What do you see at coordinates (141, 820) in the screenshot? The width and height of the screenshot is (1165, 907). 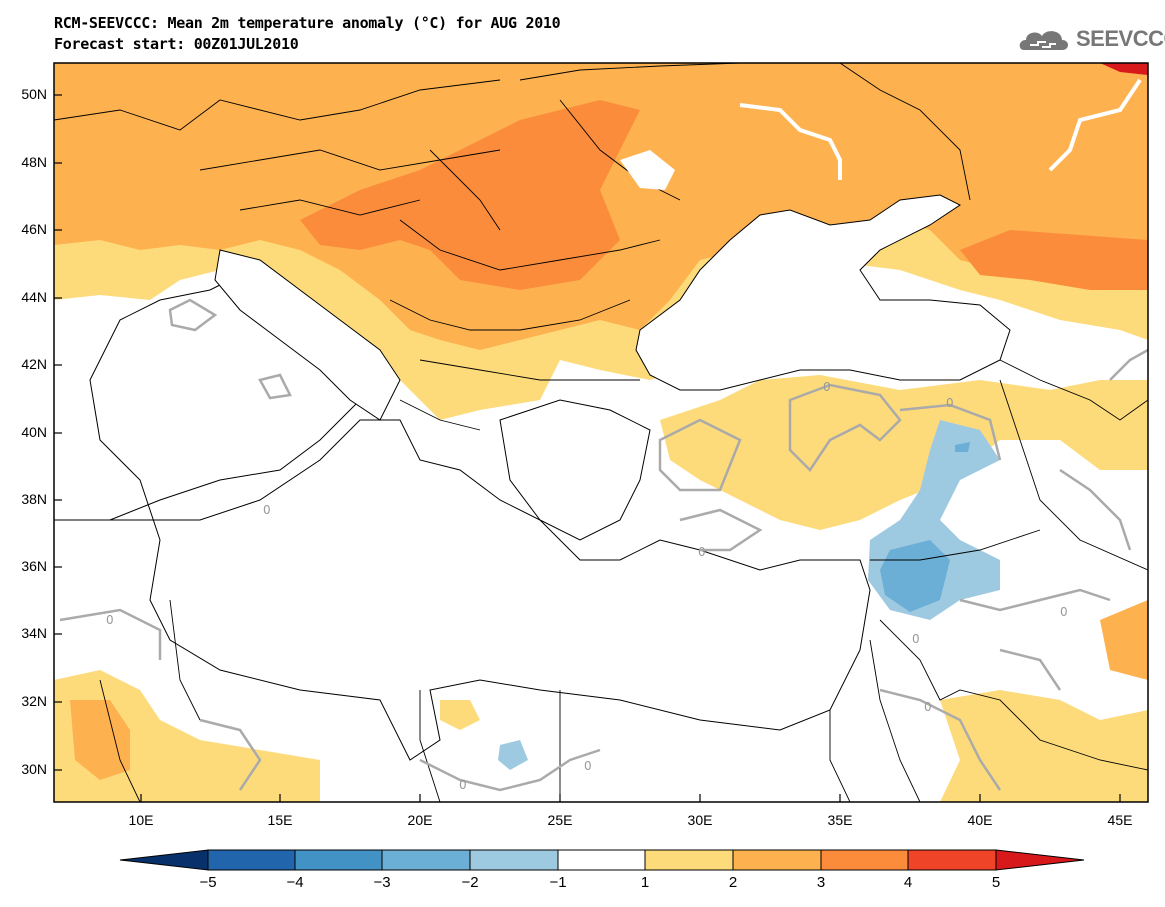 I see `lon-label: 10E` at bounding box center [141, 820].